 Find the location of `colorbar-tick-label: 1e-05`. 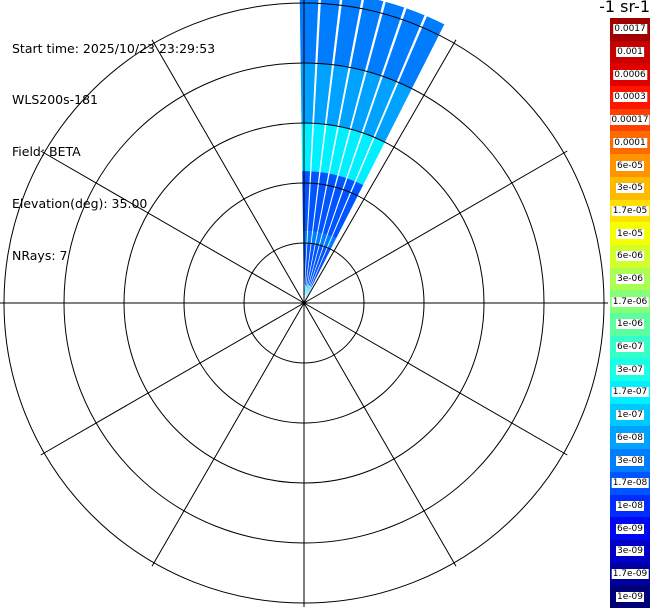

colorbar-tick-label: 1e-05 is located at coordinates (630, 233).